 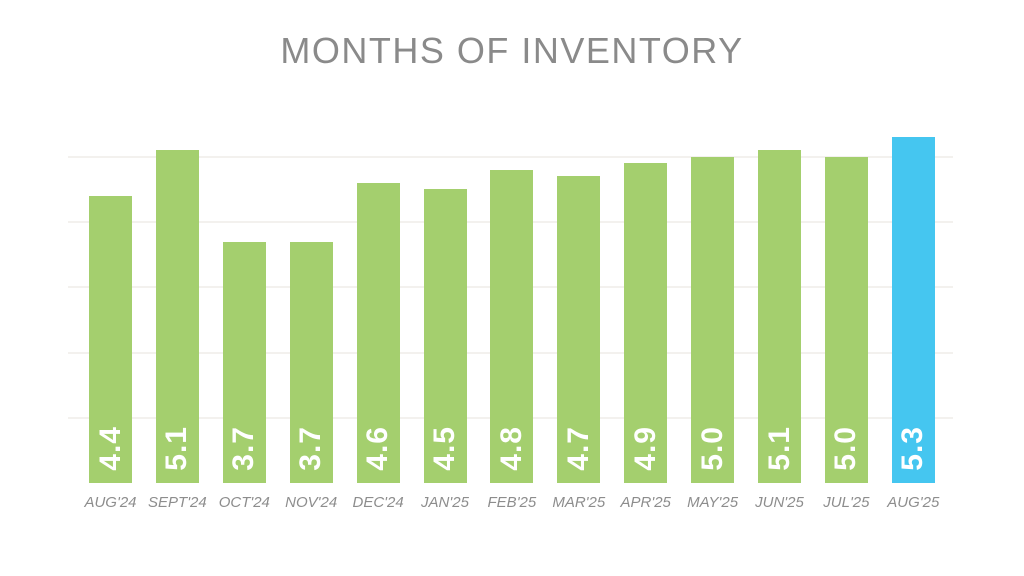 I want to click on x-axis-label: FEB'25, so click(x=512, y=502).